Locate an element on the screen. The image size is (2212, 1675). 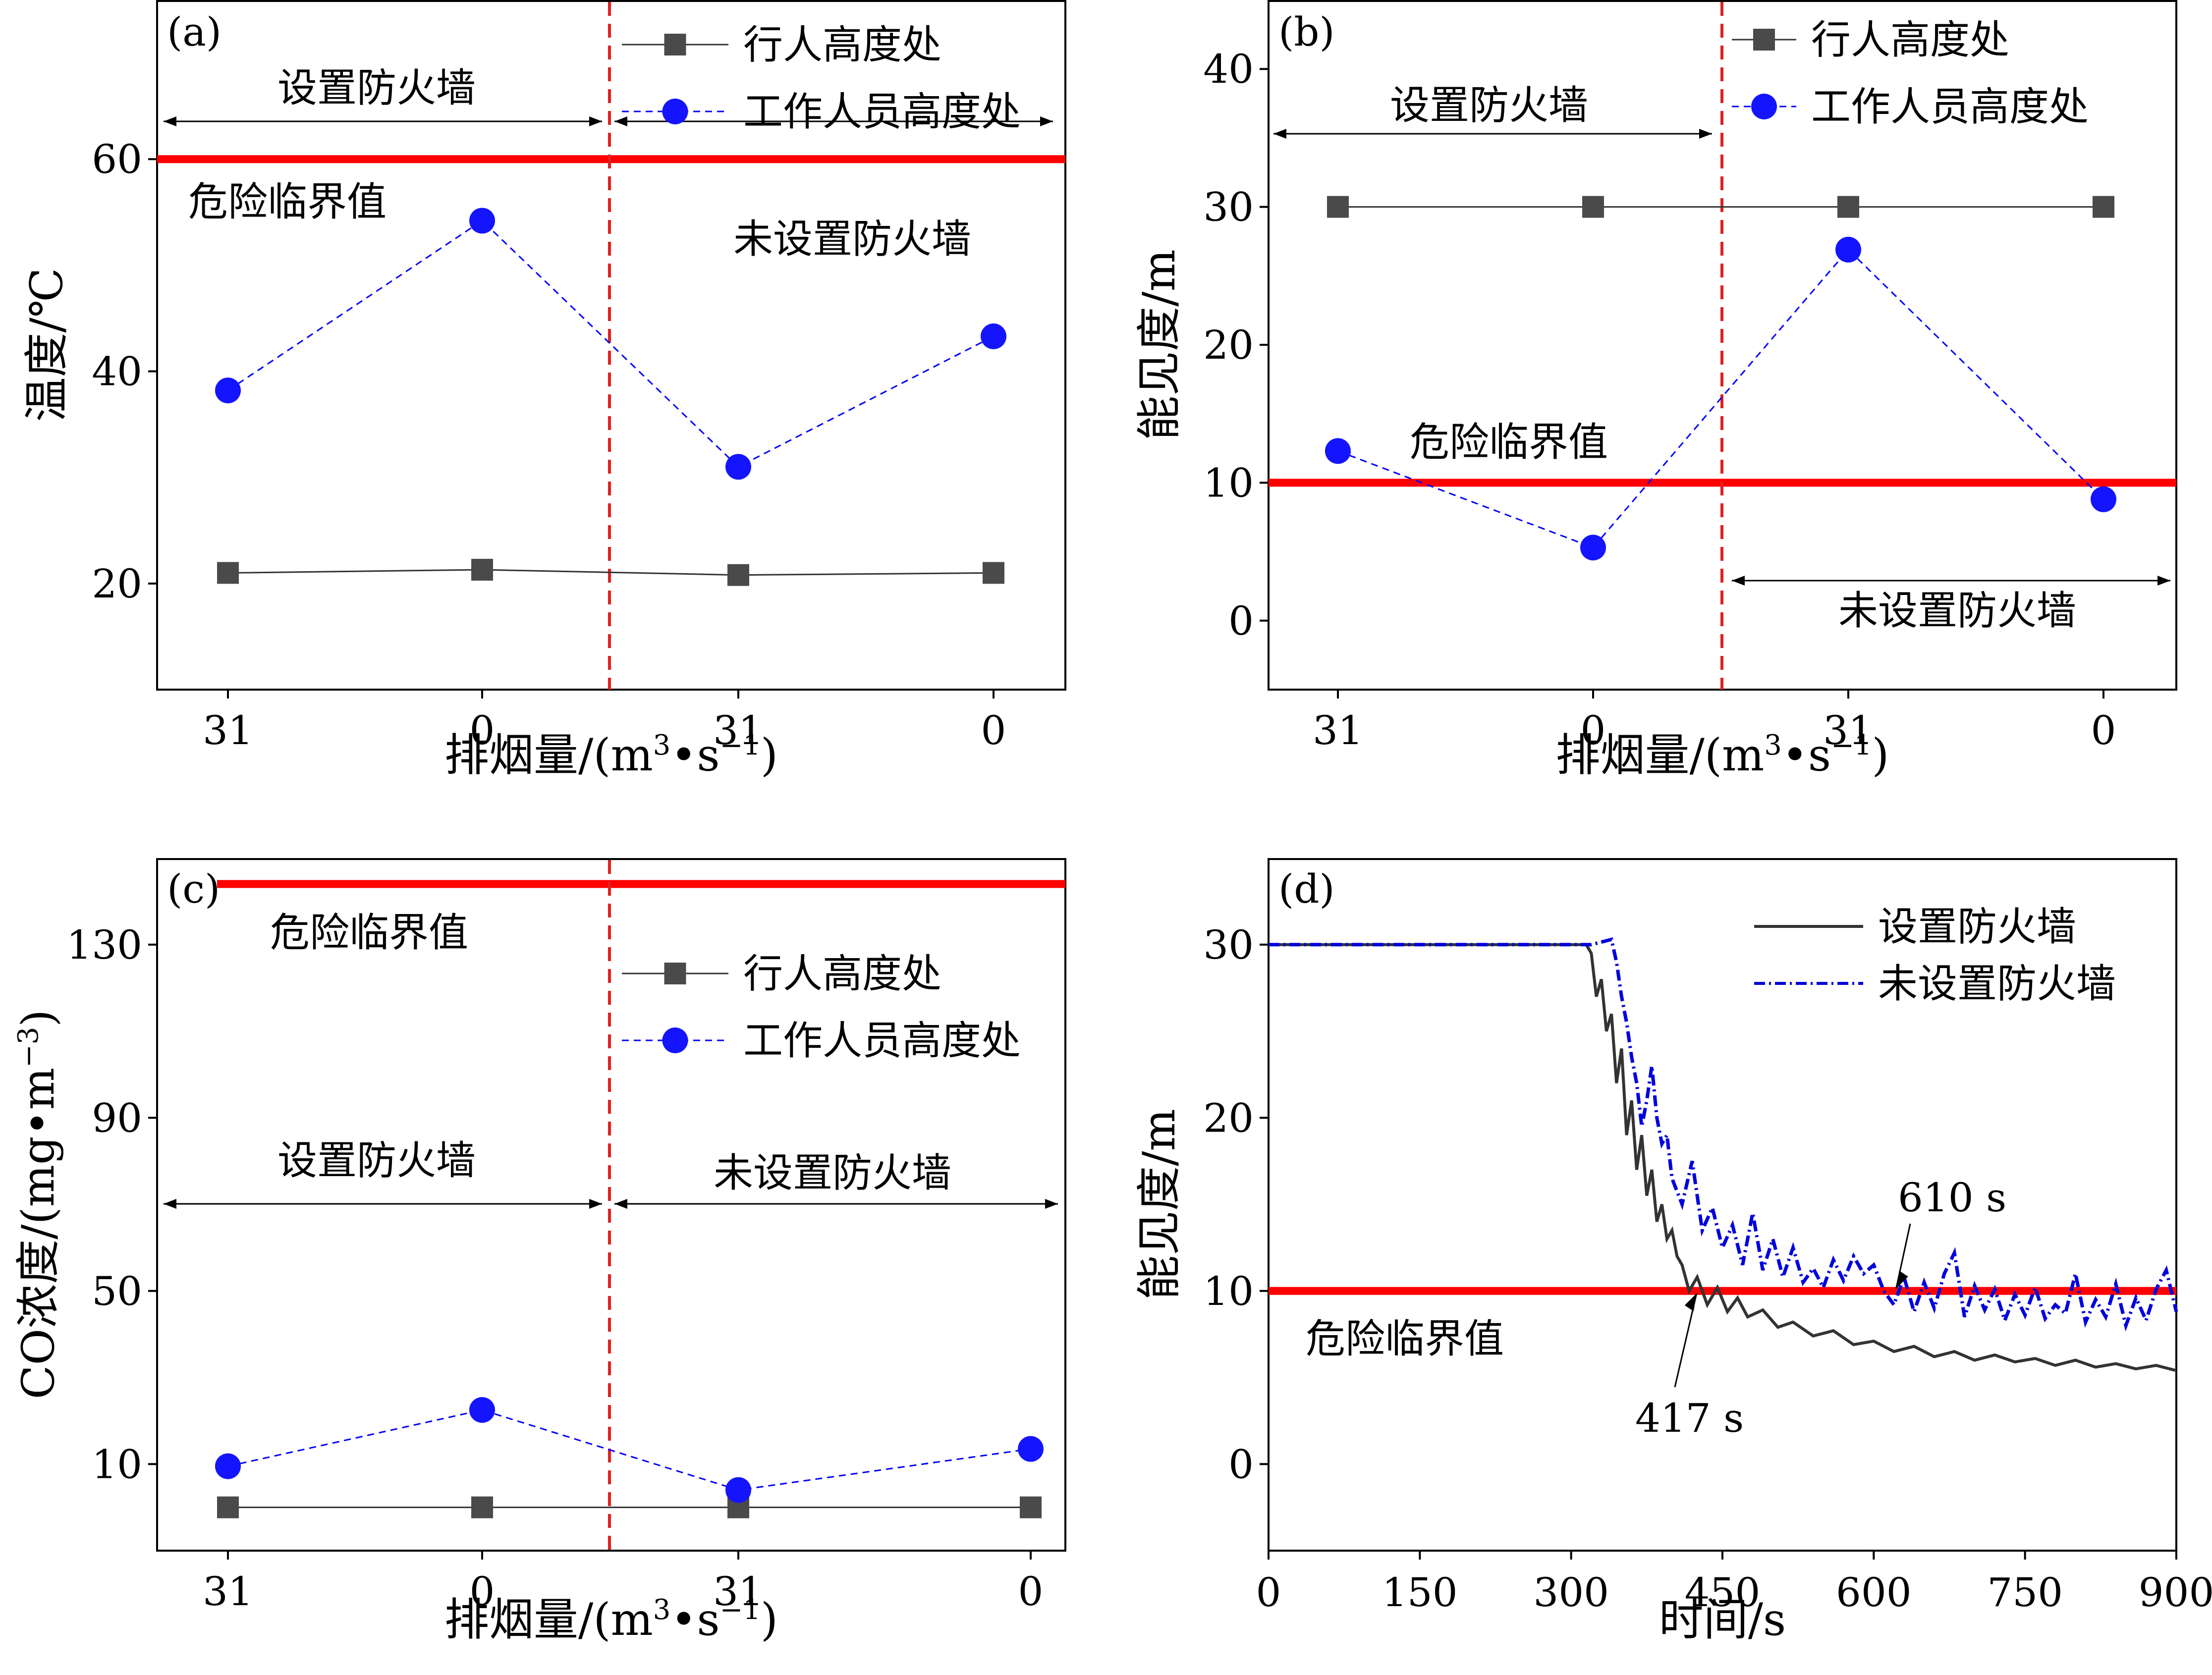
annotation-610: 610 s is located at coordinates (1952, 1198).